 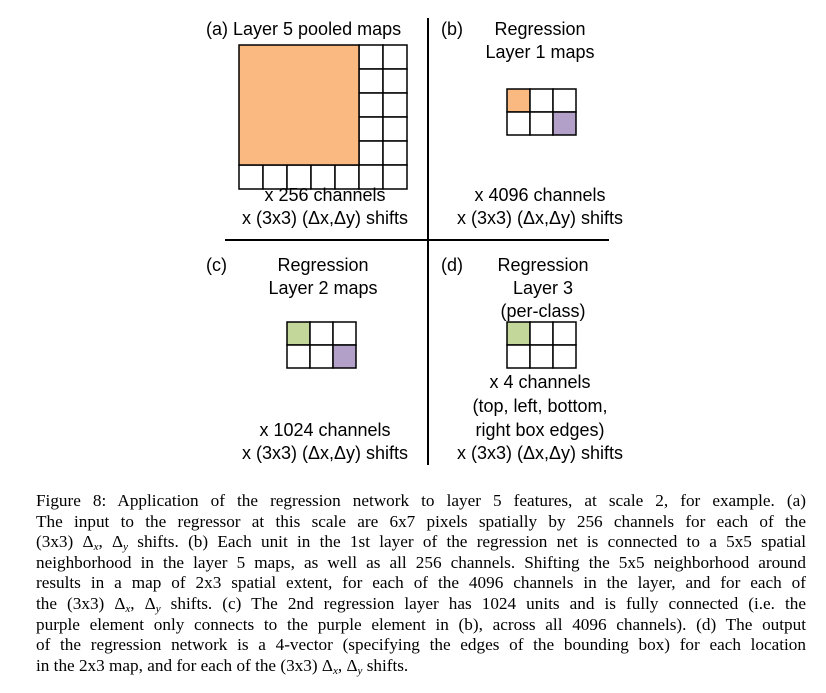 What do you see at coordinates (417, 240) in the screenshot?
I see `quadrant-divider-horizontal` at bounding box center [417, 240].